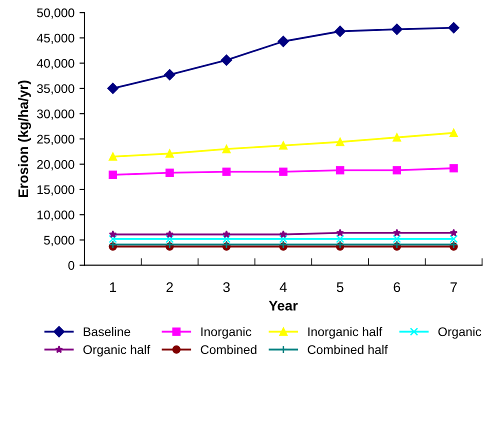  Describe the element at coordinates (55, 64) in the screenshot. I see `y-tick-label: 40,000` at that location.